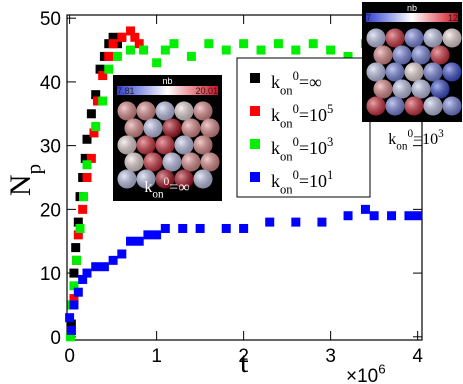 The height and width of the screenshot is (384, 463). What do you see at coordinates (25, 180) in the screenshot?
I see `y-axis-label: Np` at bounding box center [25, 180].